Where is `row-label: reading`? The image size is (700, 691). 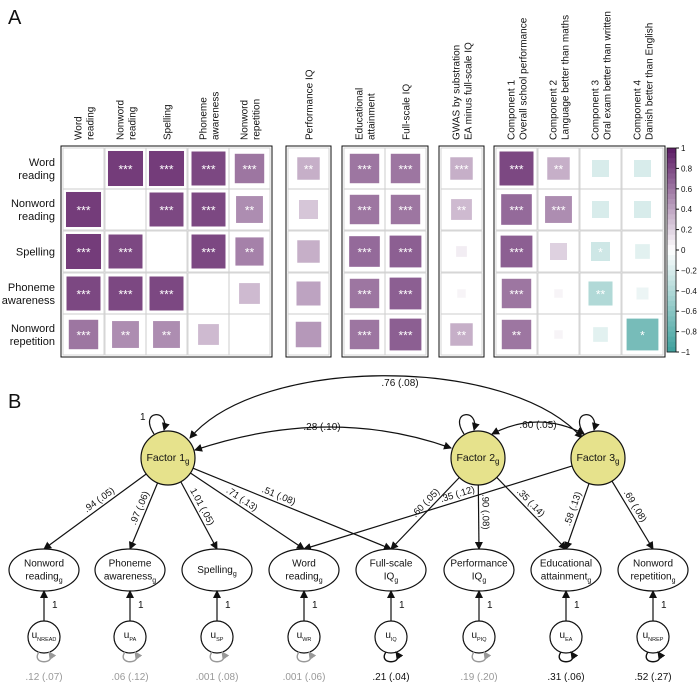
row-label: reading is located at coordinates (36, 217).